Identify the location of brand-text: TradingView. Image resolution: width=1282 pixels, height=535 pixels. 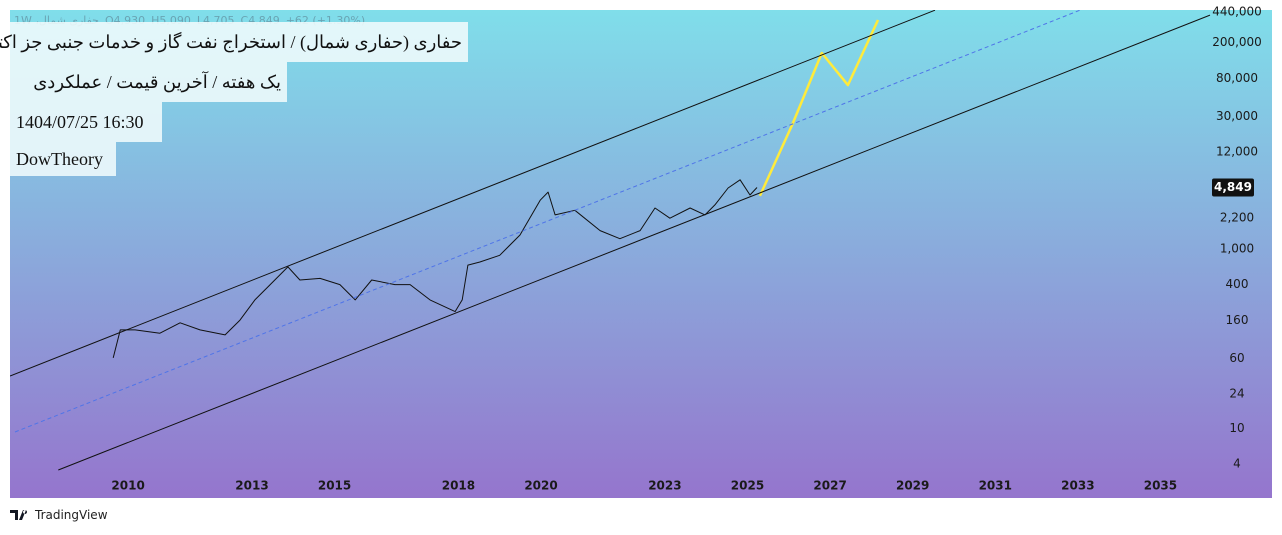
(71, 515).